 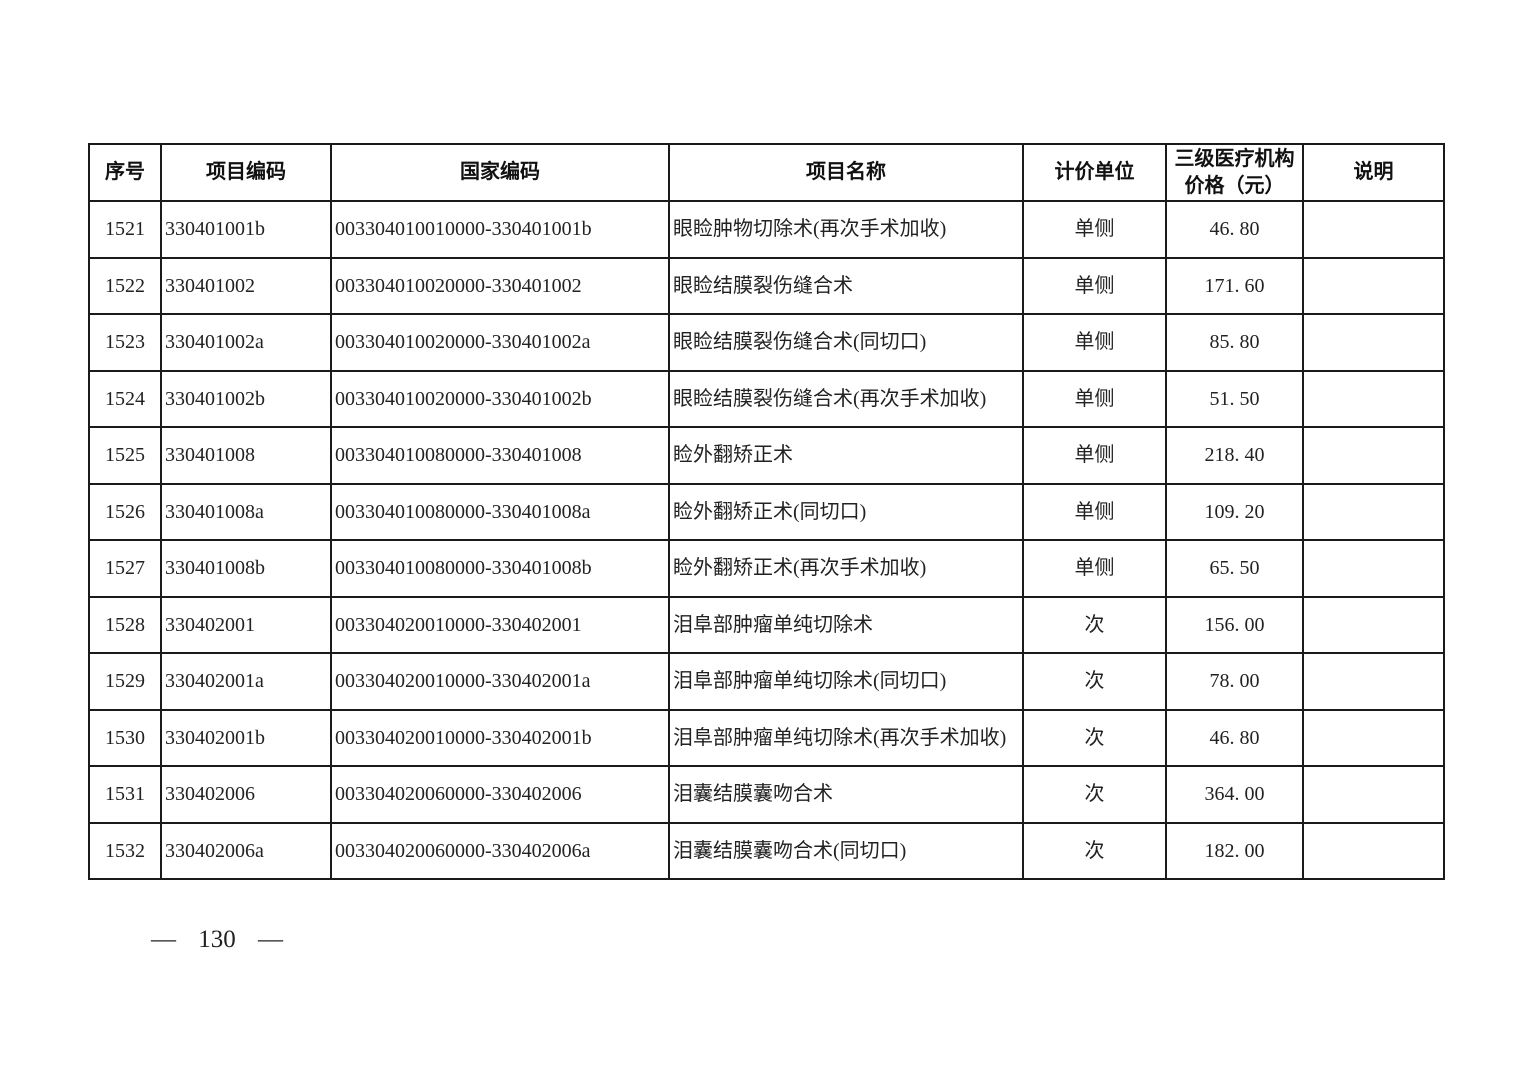 I want to click on price-cell: 46. 80, so click(x=1234, y=229).